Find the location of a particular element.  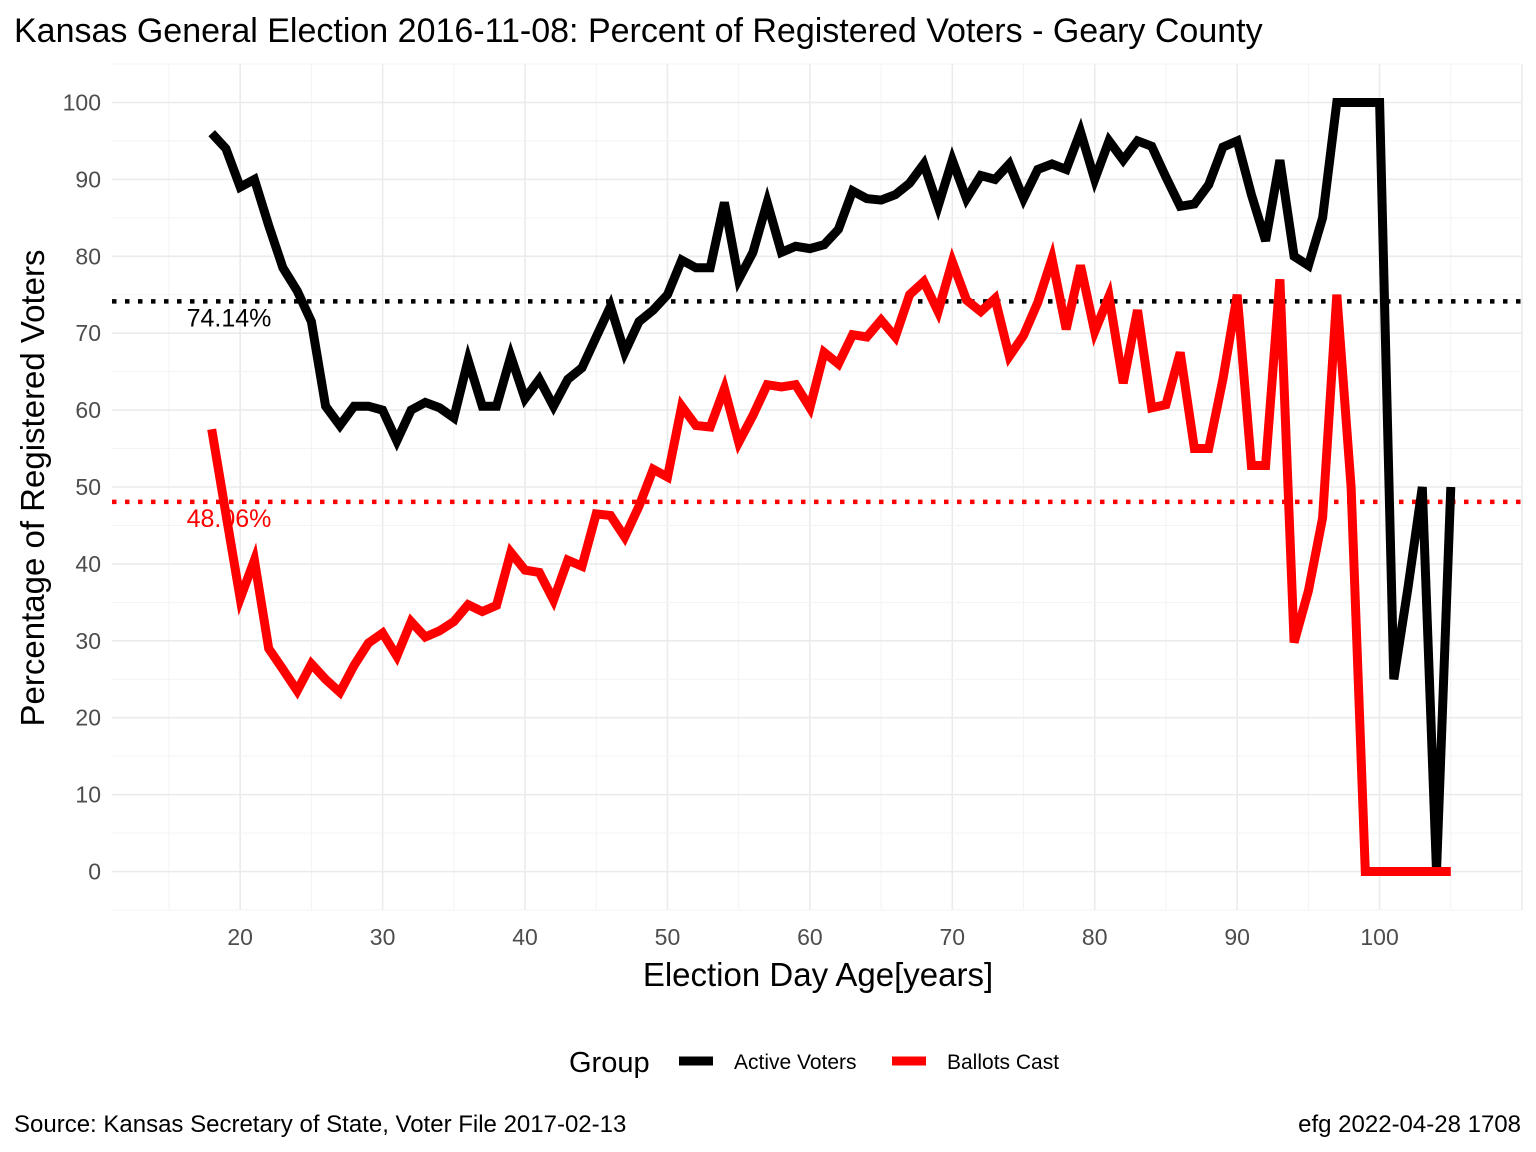

x-tick-label: 50 is located at coordinates (668, 937).